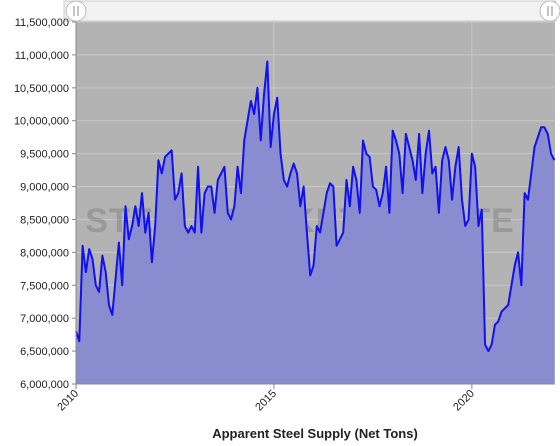  What do you see at coordinates (42, 23) in the screenshot?
I see `y-tick-label: 11,500,000` at bounding box center [42, 23].